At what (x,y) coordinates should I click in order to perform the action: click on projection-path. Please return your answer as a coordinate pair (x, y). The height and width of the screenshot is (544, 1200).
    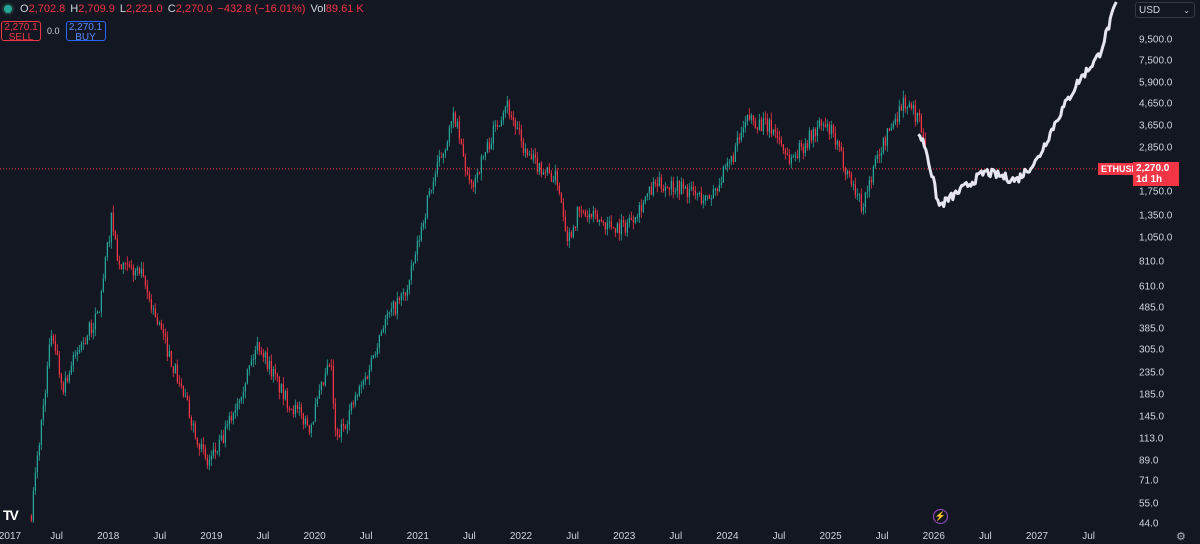
    Looking at the image, I should click on (1017, 104).